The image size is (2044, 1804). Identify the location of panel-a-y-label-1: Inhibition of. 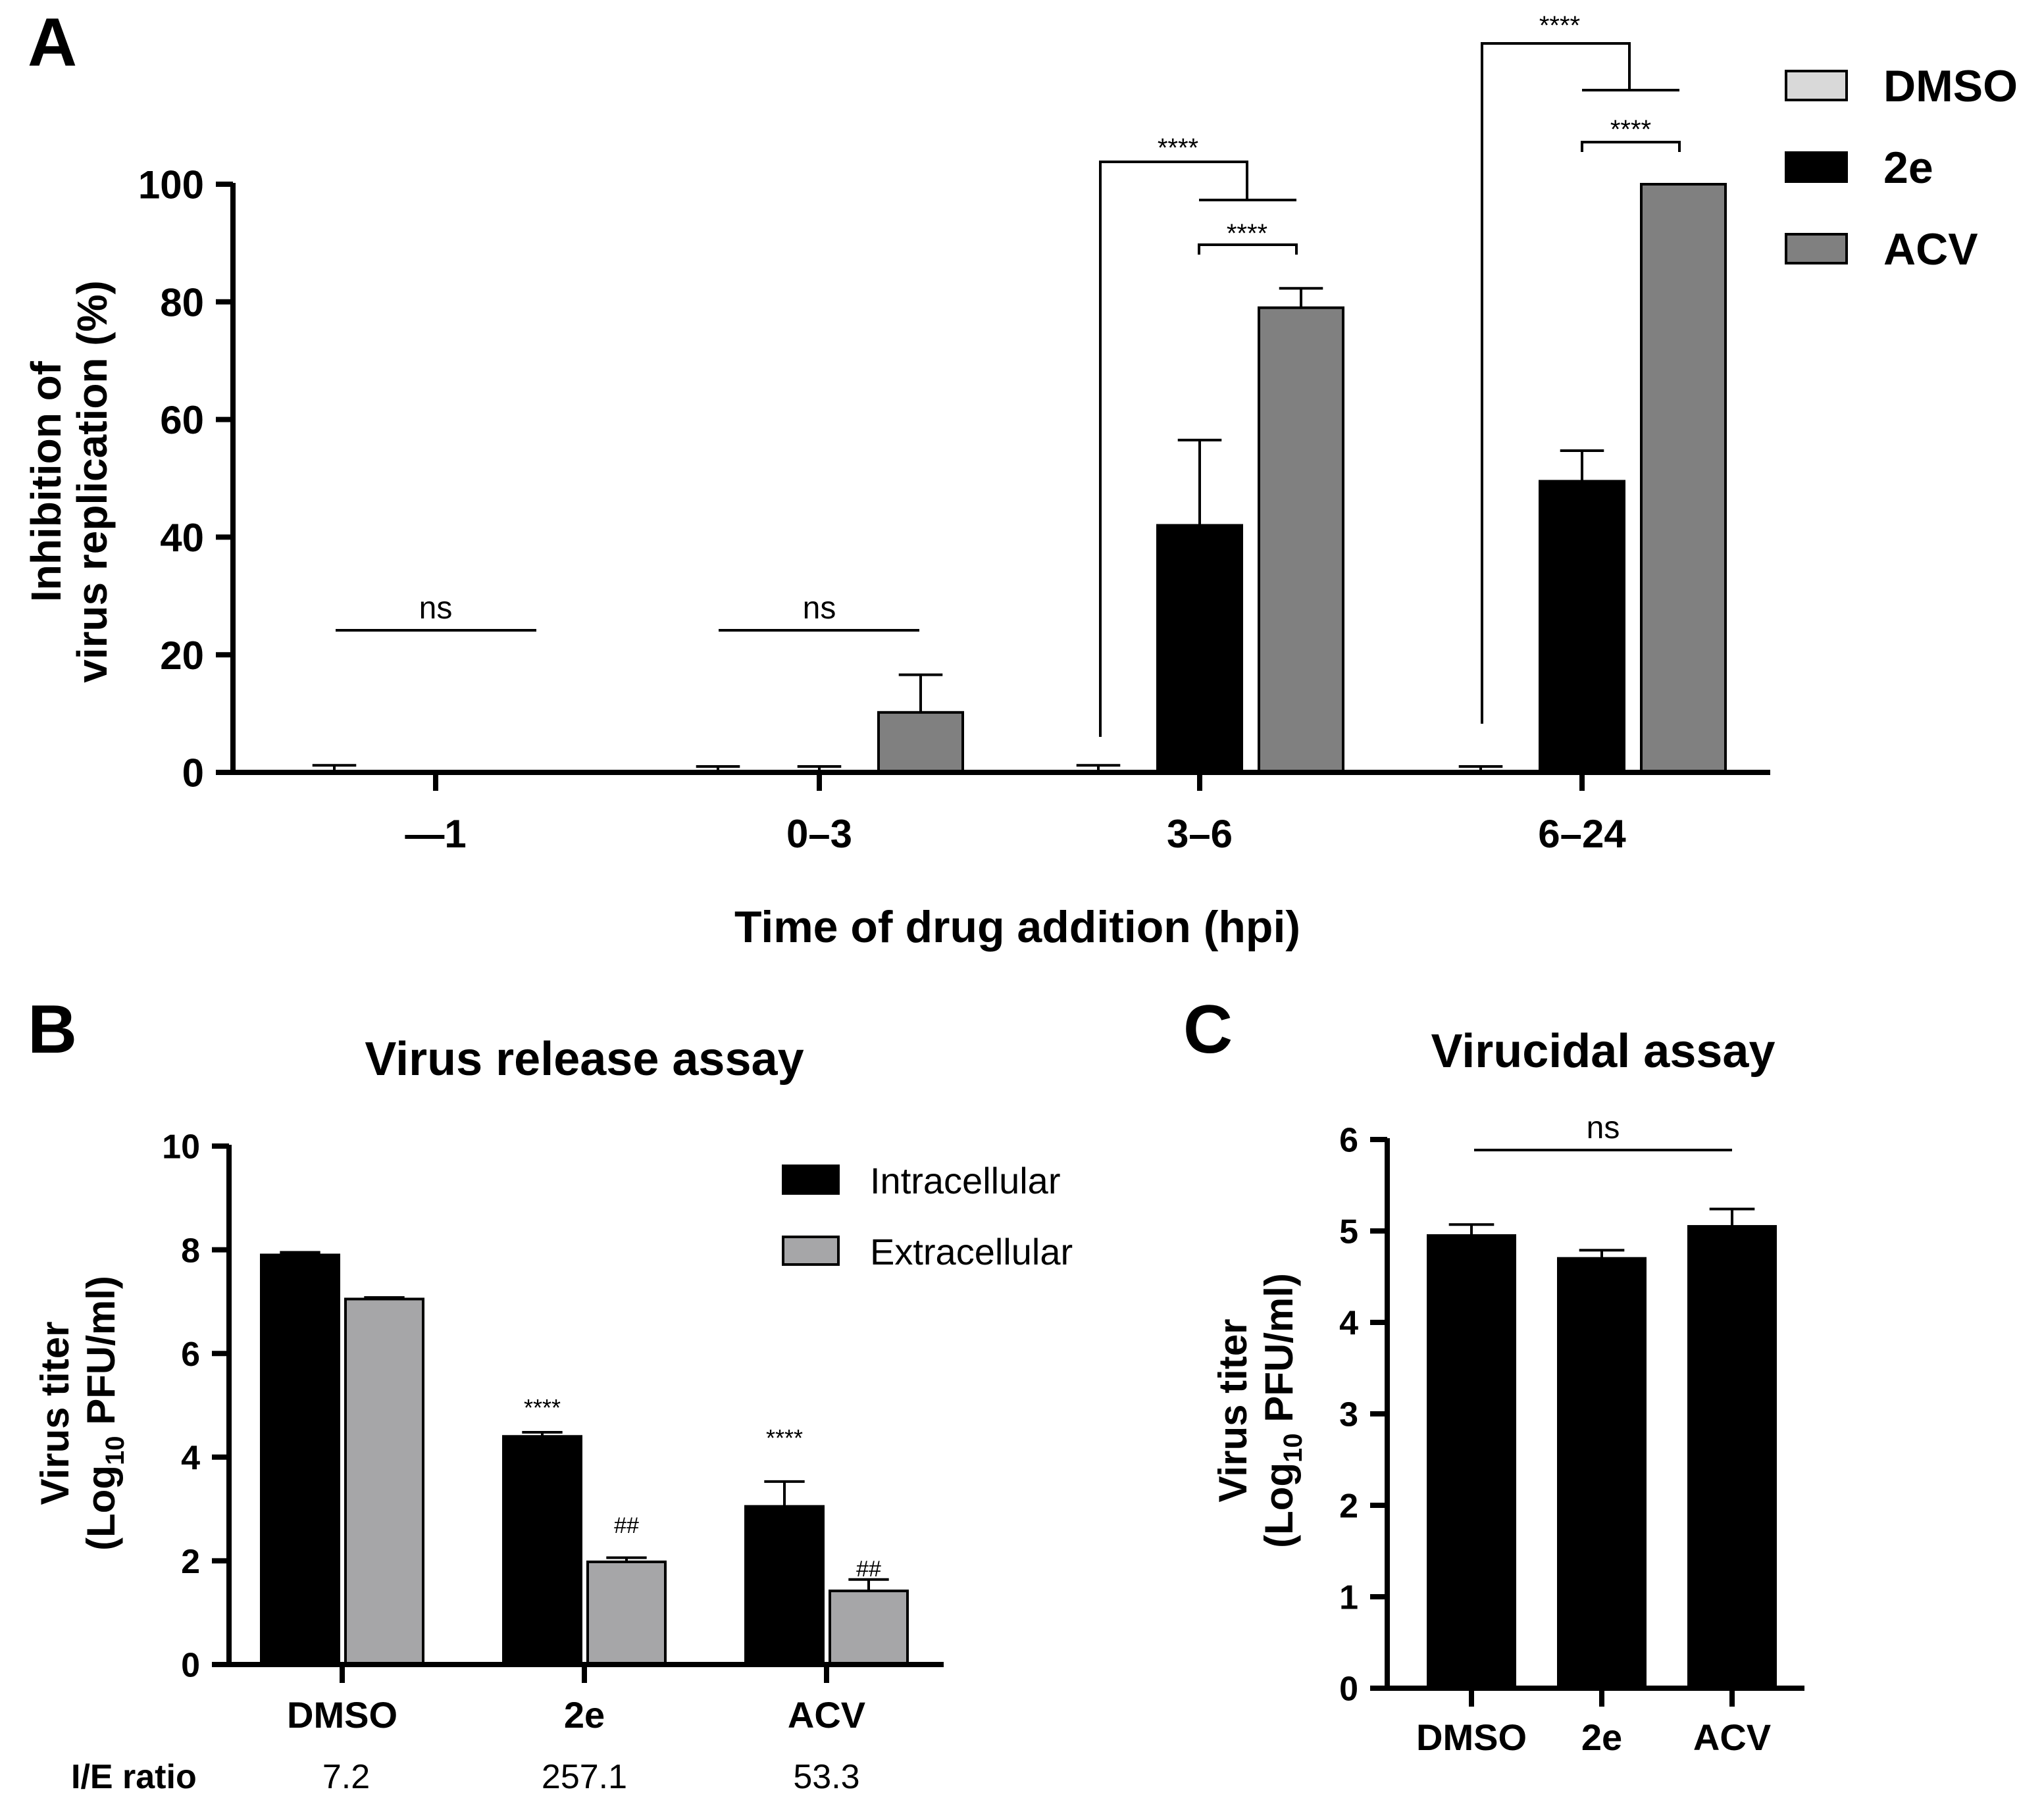
(46, 481).